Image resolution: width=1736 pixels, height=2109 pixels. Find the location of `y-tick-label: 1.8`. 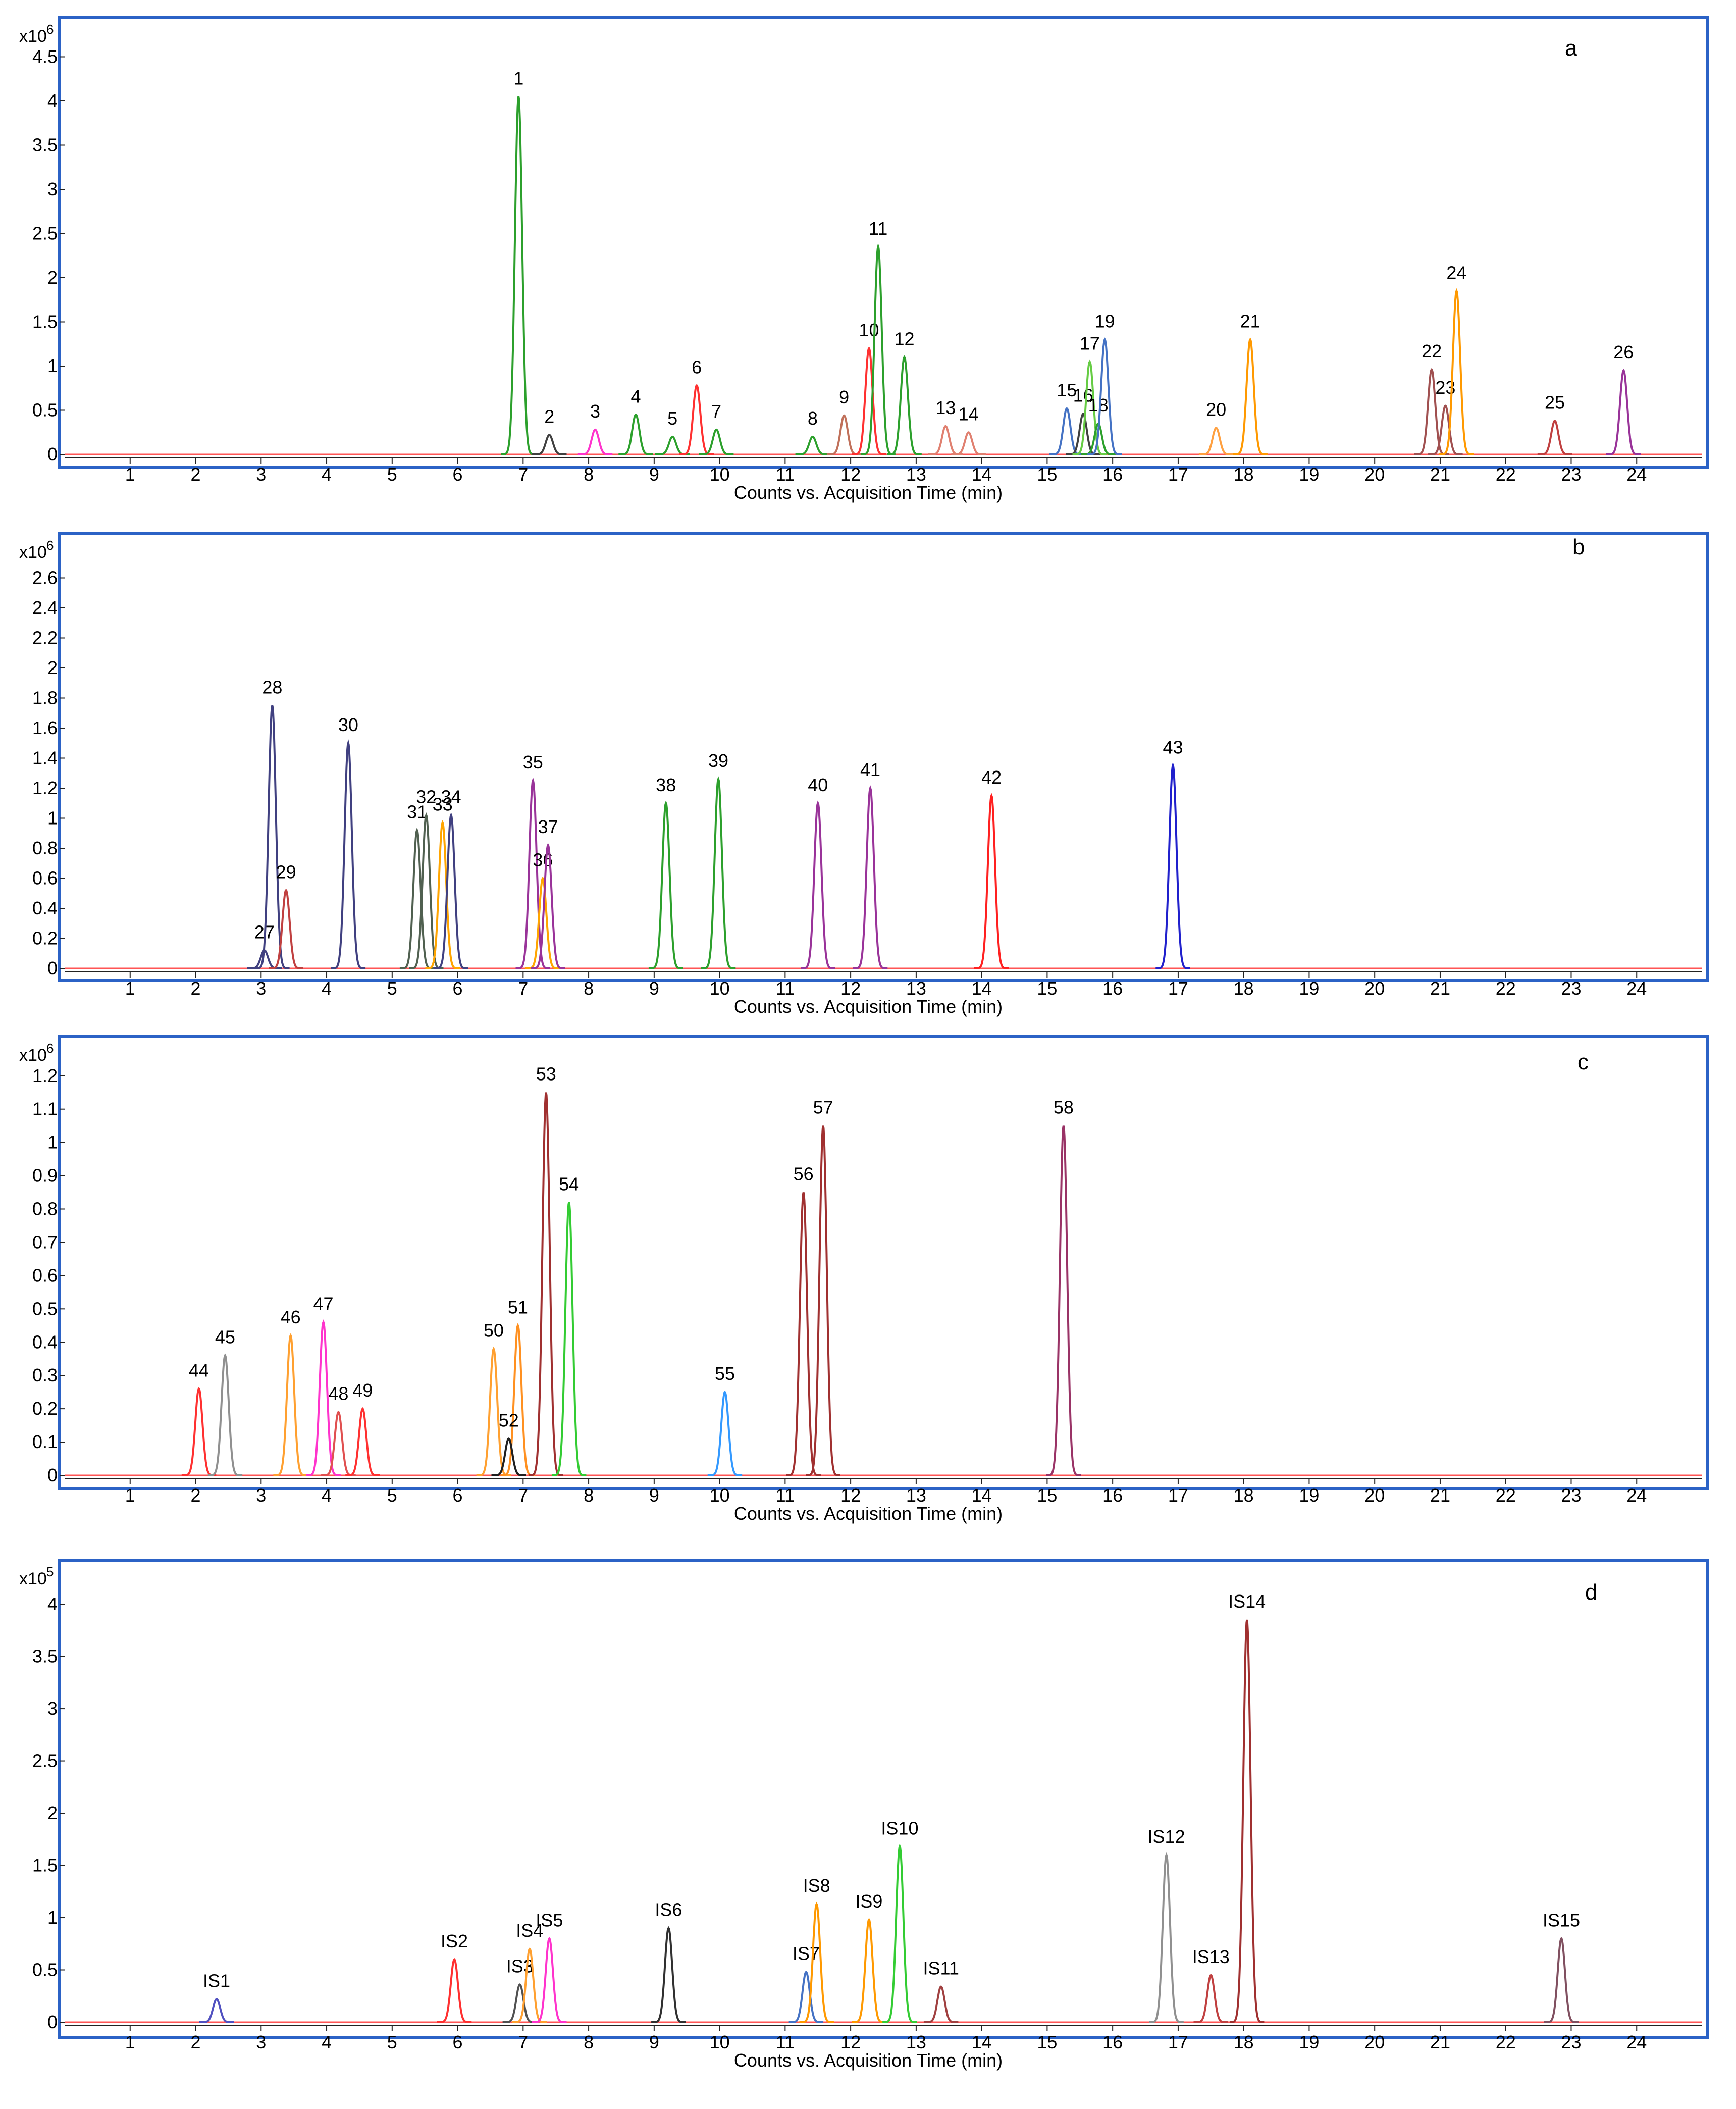

y-tick-label: 1.8 is located at coordinates (45, 698).